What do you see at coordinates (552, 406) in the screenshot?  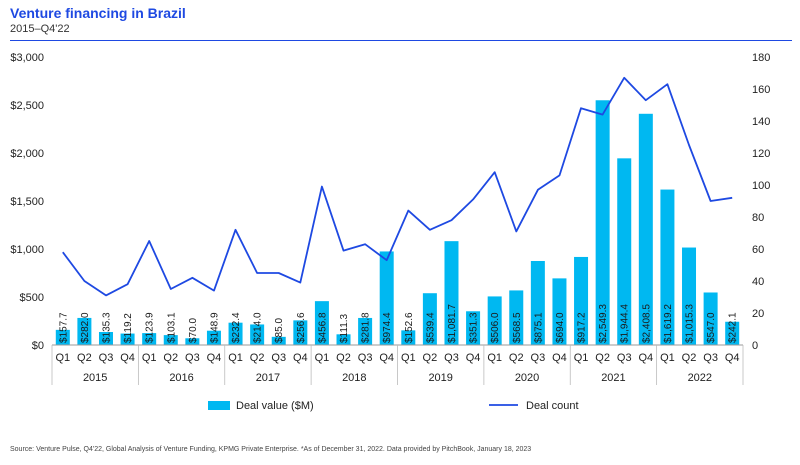 I see `legend-label-deal-count: Deal count` at bounding box center [552, 406].